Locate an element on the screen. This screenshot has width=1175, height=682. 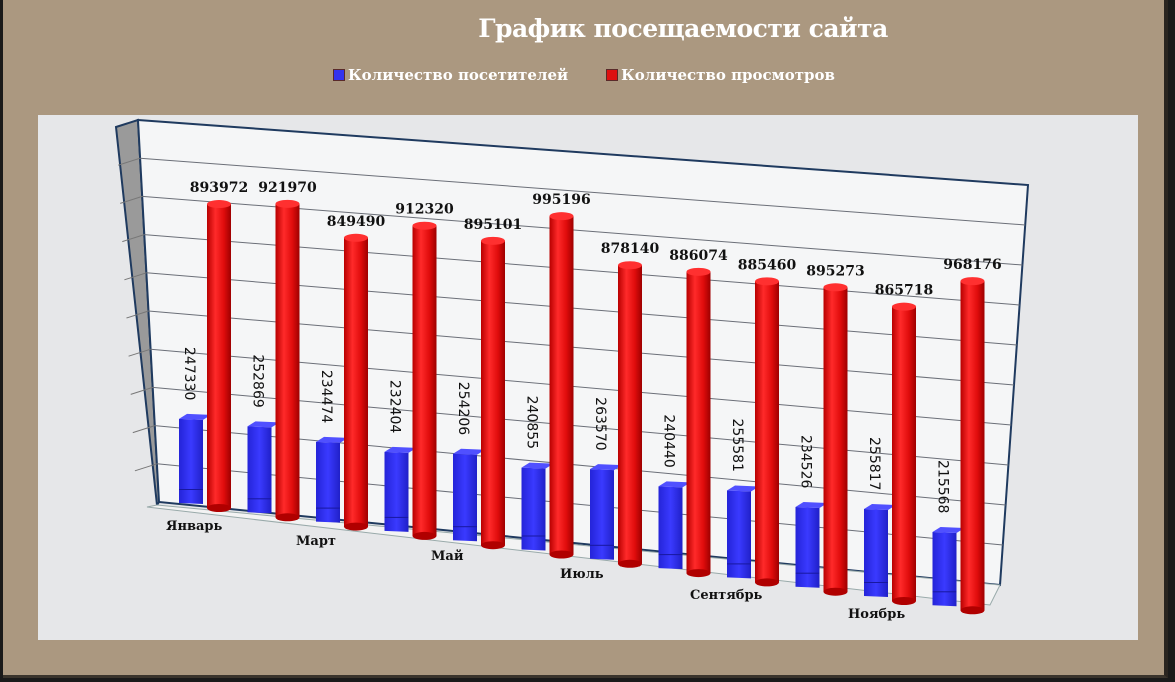
data-label-views: 878140 is located at coordinates (630, 249).